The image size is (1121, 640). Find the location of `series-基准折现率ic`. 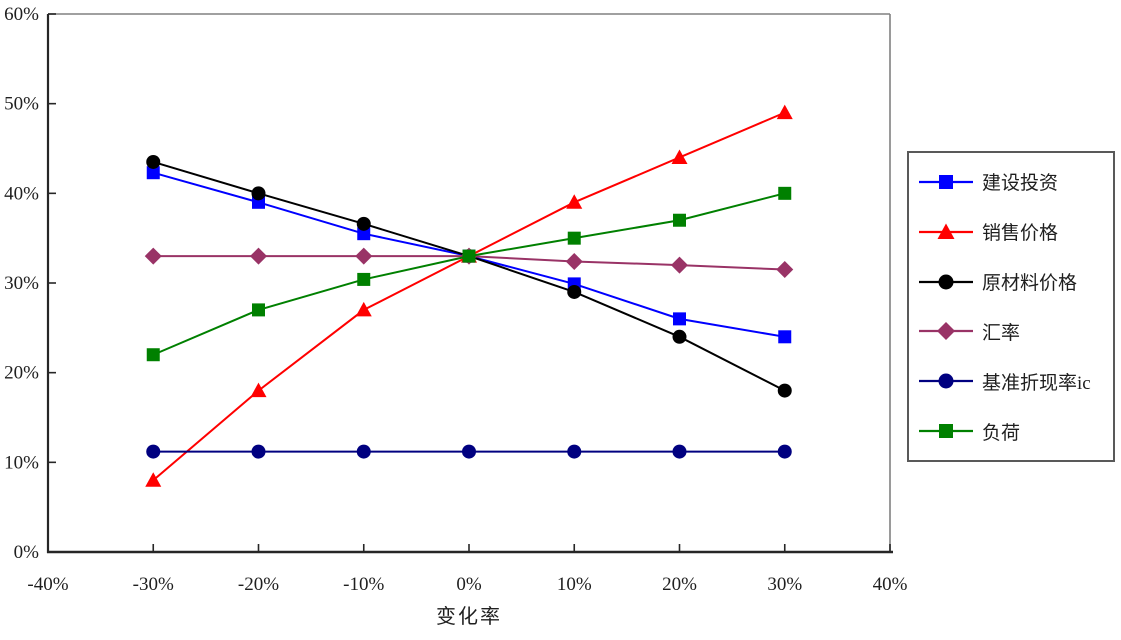

series-基准折现率ic is located at coordinates (469, 451).